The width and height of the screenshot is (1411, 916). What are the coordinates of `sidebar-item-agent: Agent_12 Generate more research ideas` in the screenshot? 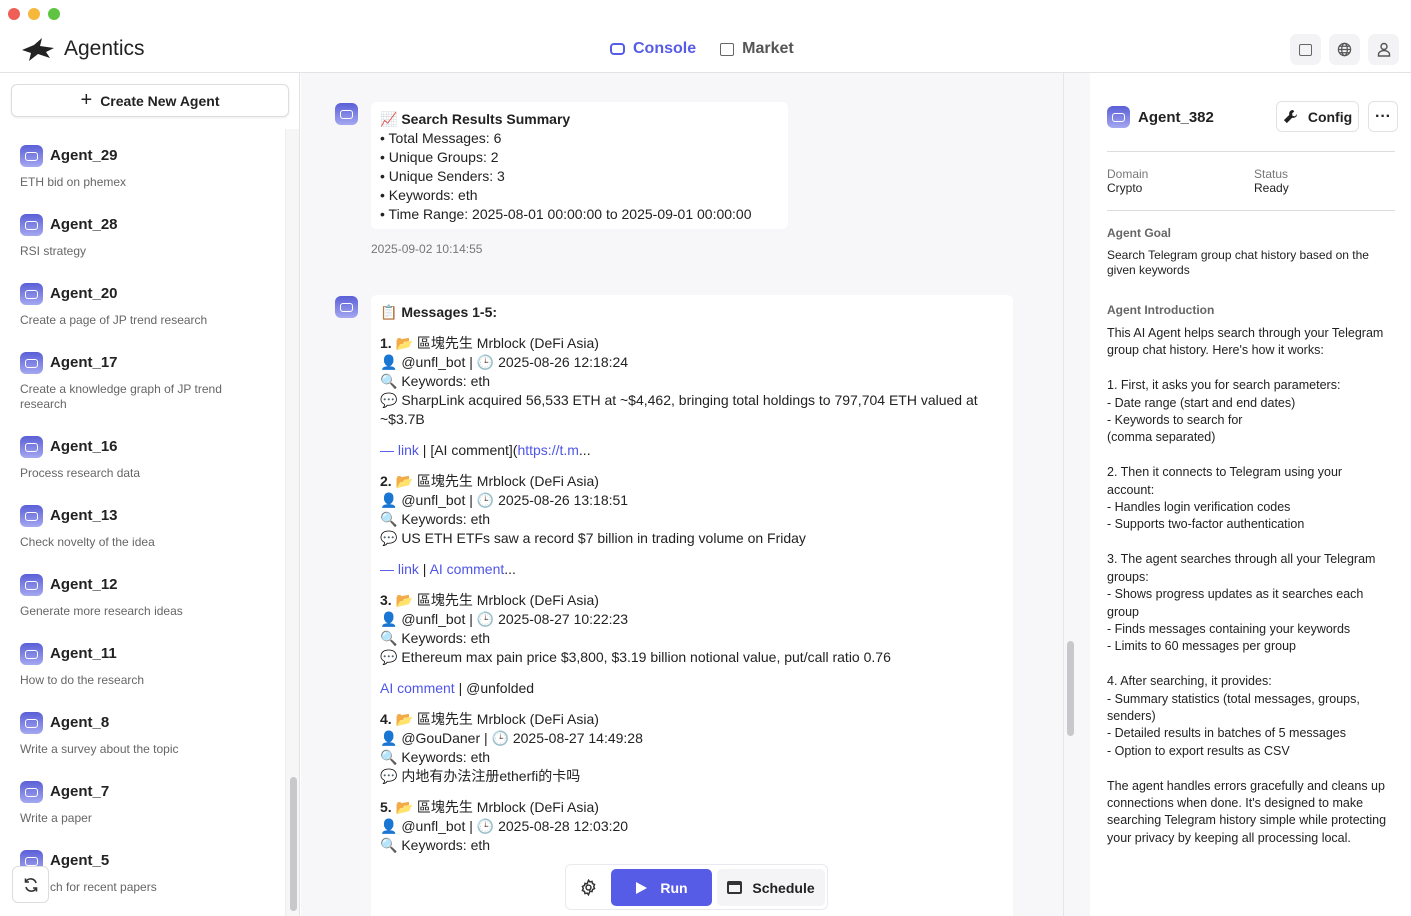 It's located at (150, 596).